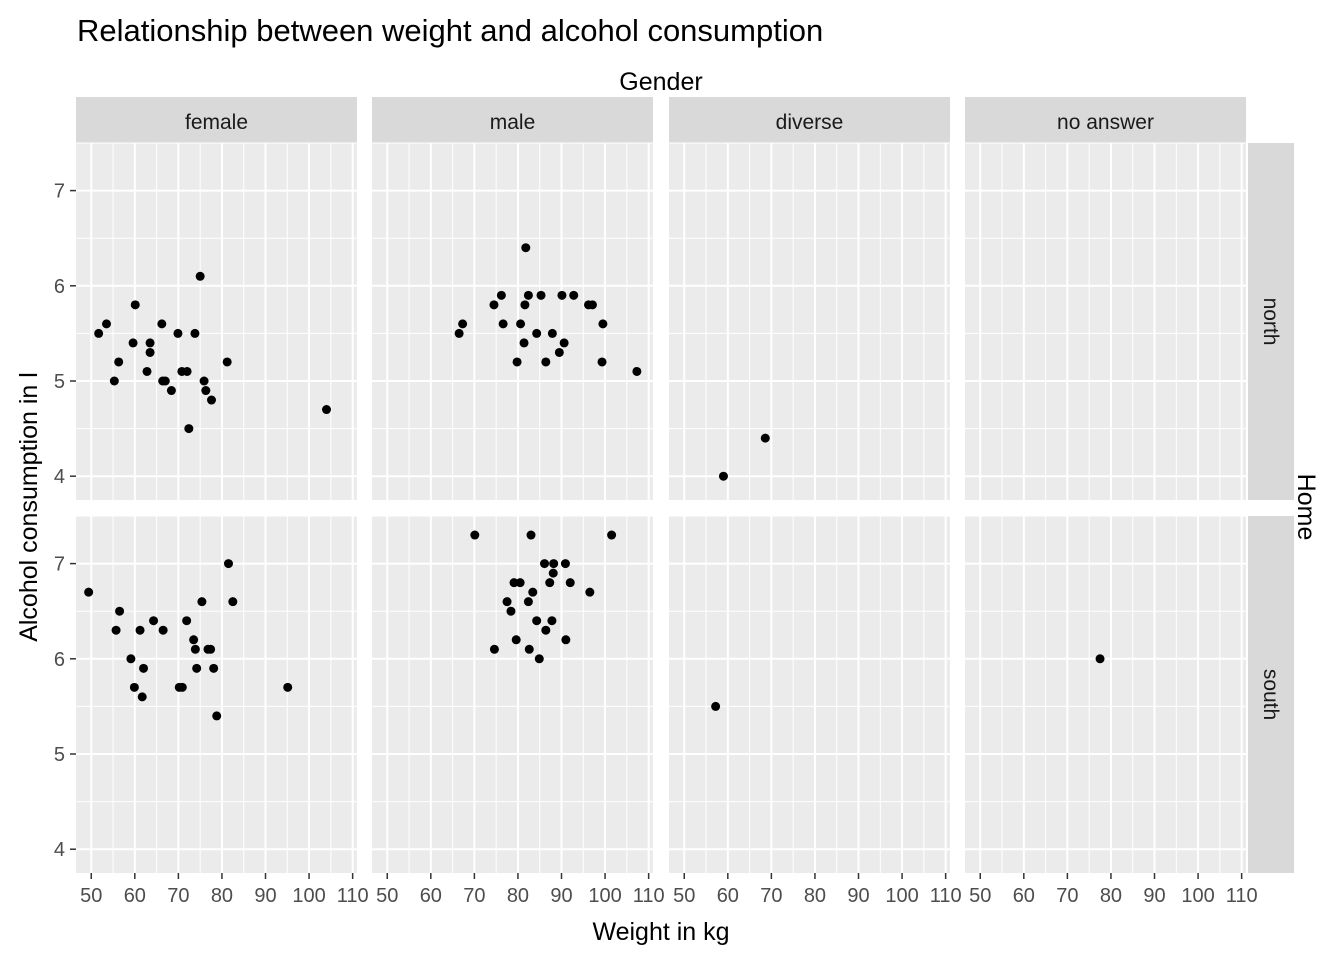 This screenshot has height=960, width=1344. Describe the element at coordinates (513, 122) in the screenshot. I see `column-strip-label: male` at that location.